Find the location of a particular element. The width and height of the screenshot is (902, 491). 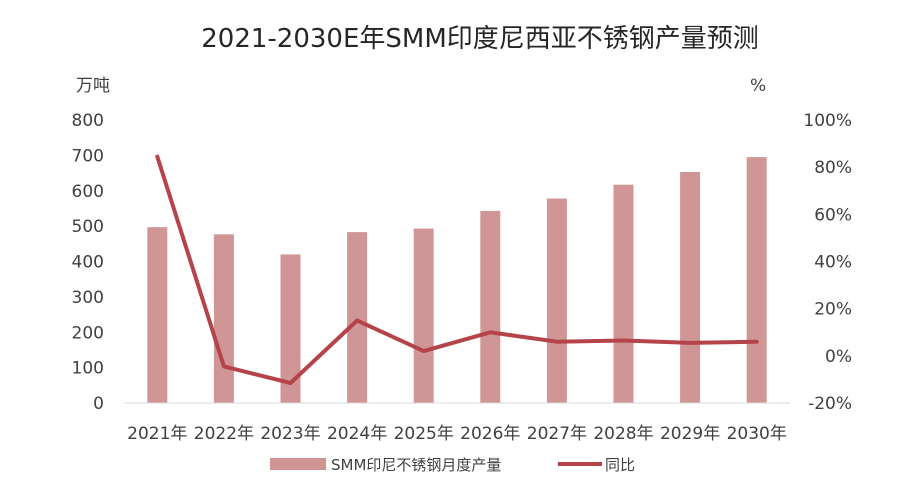

x-tick-label: 2024年 is located at coordinates (357, 434).